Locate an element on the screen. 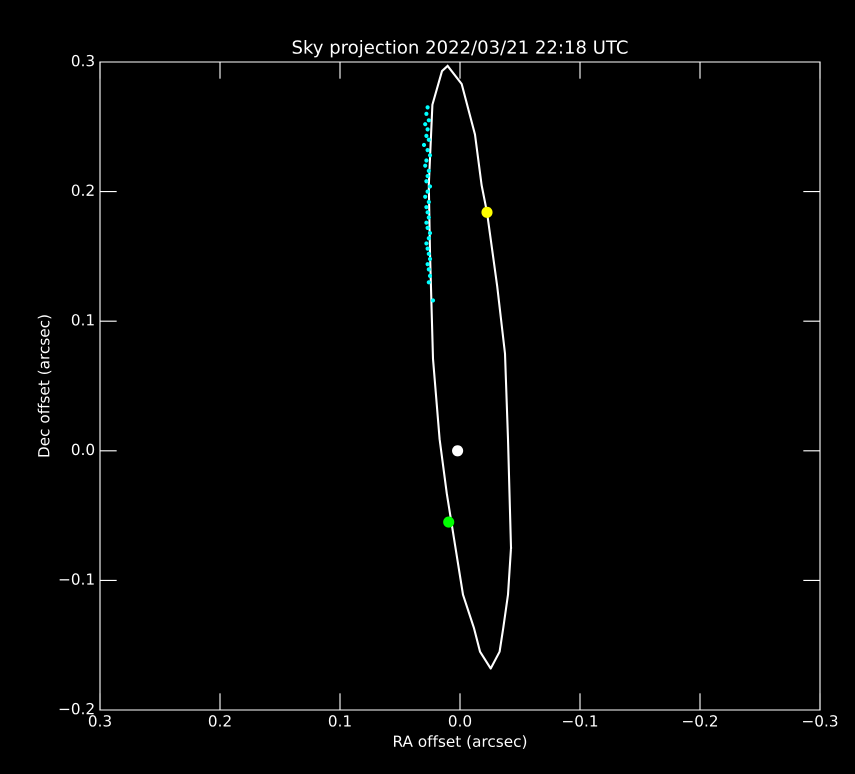 This screenshot has height=774, width=855. y-tick-label: 0.1 is located at coordinates (83, 320).